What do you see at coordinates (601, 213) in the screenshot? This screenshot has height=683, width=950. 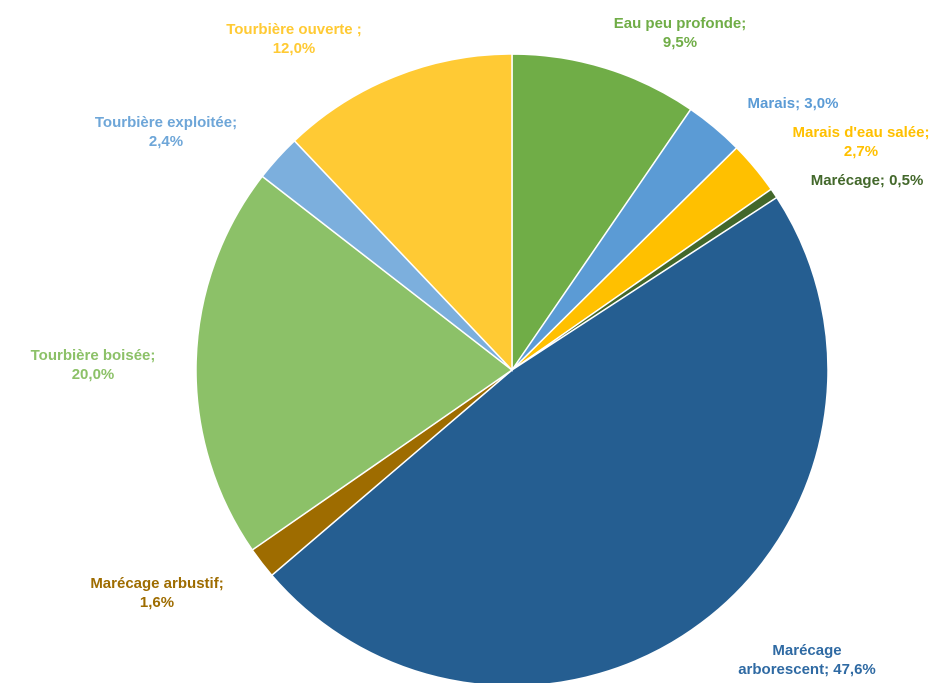 I see `pie-slice-eau-peu-profonde` at bounding box center [601, 213].